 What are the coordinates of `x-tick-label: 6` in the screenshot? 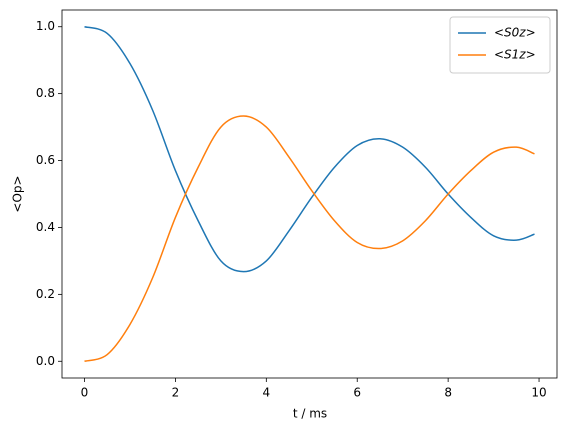 It's located at (357, 393).